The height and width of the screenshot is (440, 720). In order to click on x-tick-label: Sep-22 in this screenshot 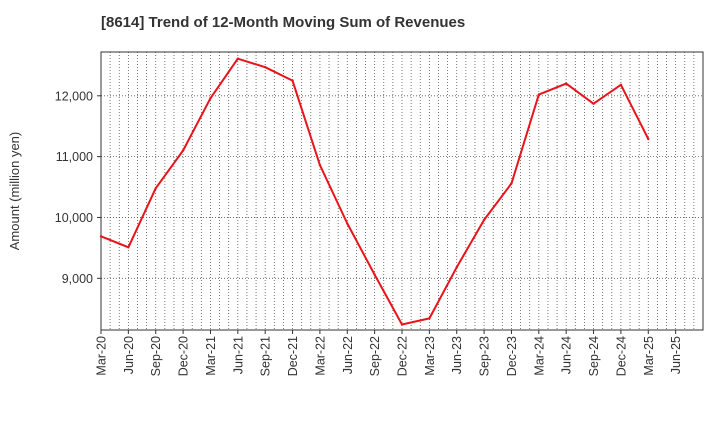, I will do `click(375, 356)`.